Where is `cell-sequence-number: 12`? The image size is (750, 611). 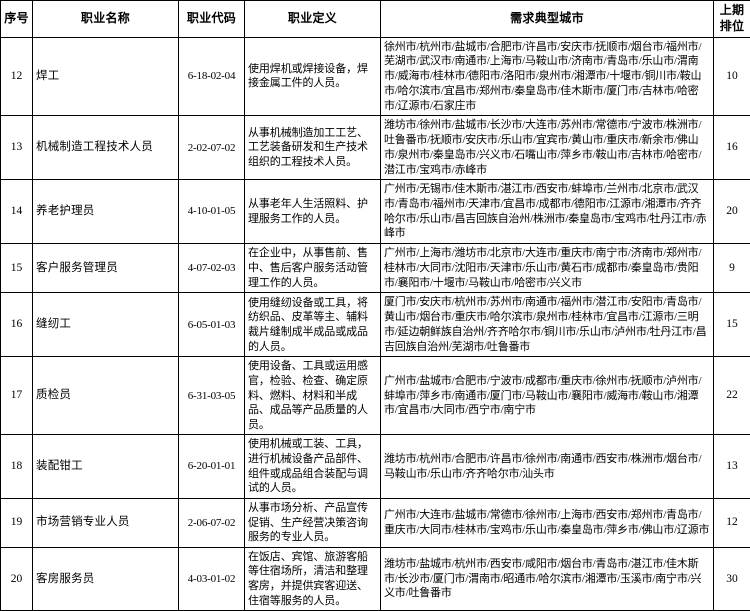
cell-sequence-number: 12 is located at coordinates (17, 76).